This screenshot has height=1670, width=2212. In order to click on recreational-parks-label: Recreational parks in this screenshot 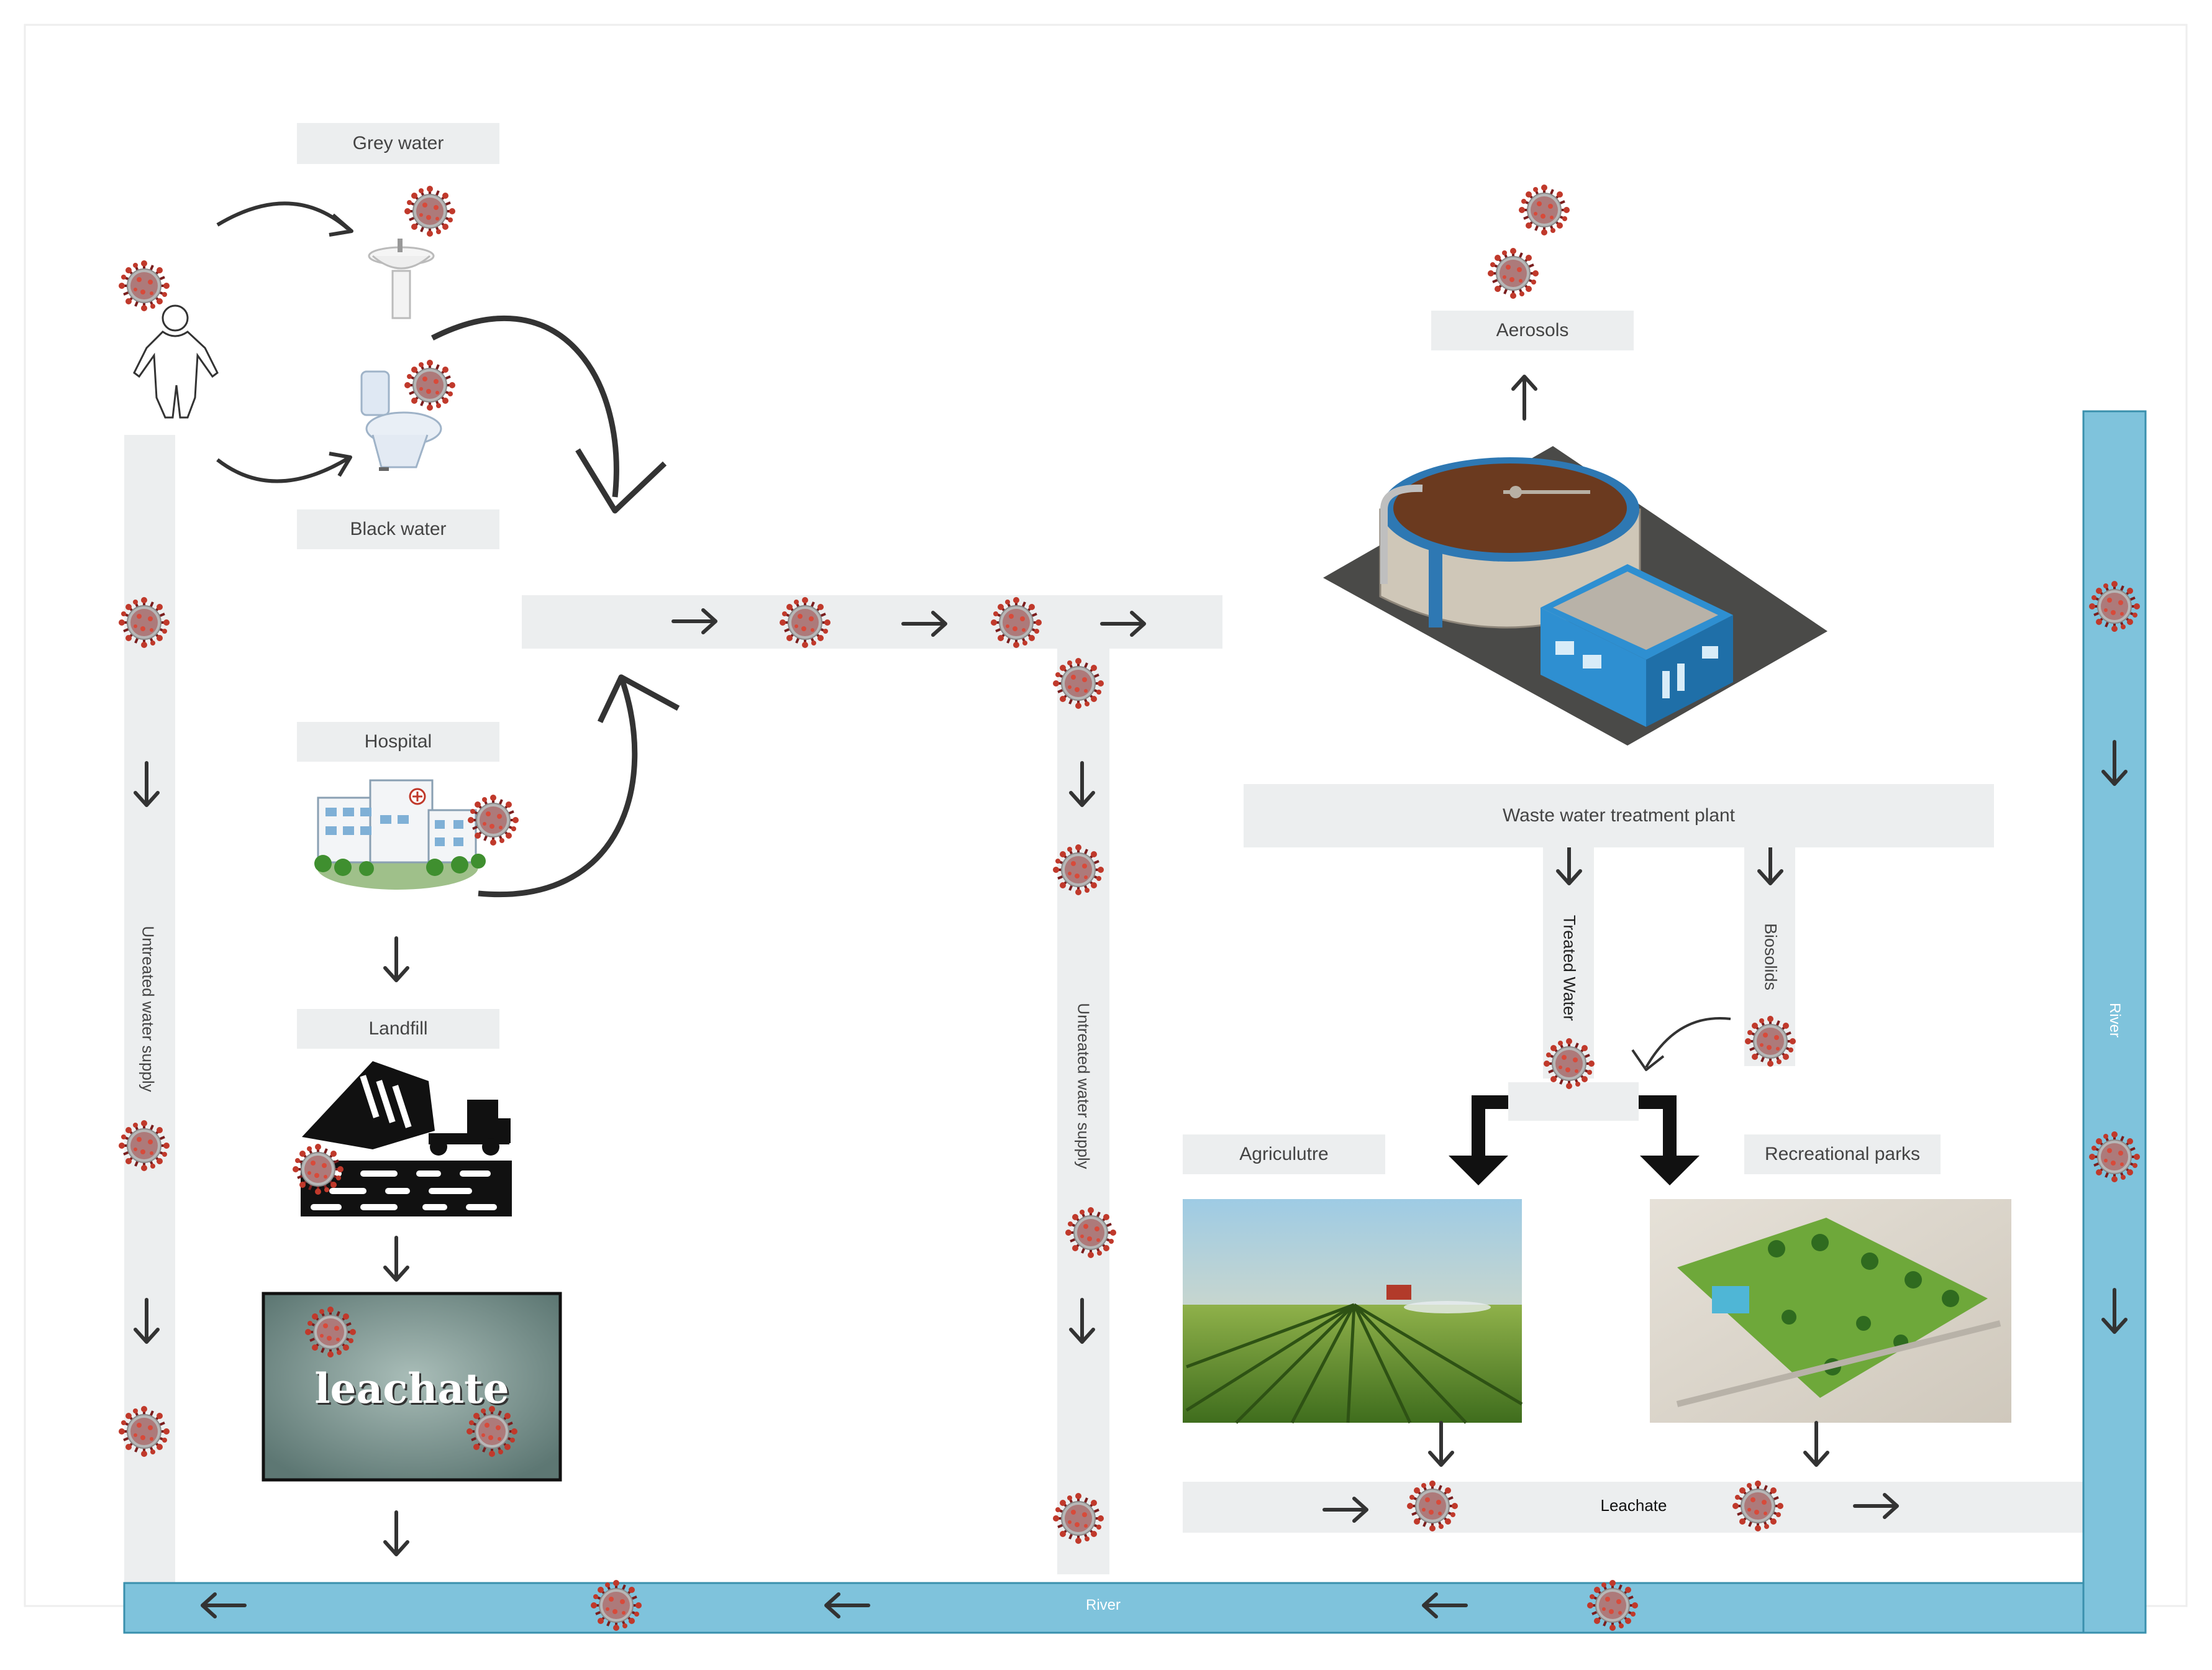, I will do `click(1842, 1154)`.